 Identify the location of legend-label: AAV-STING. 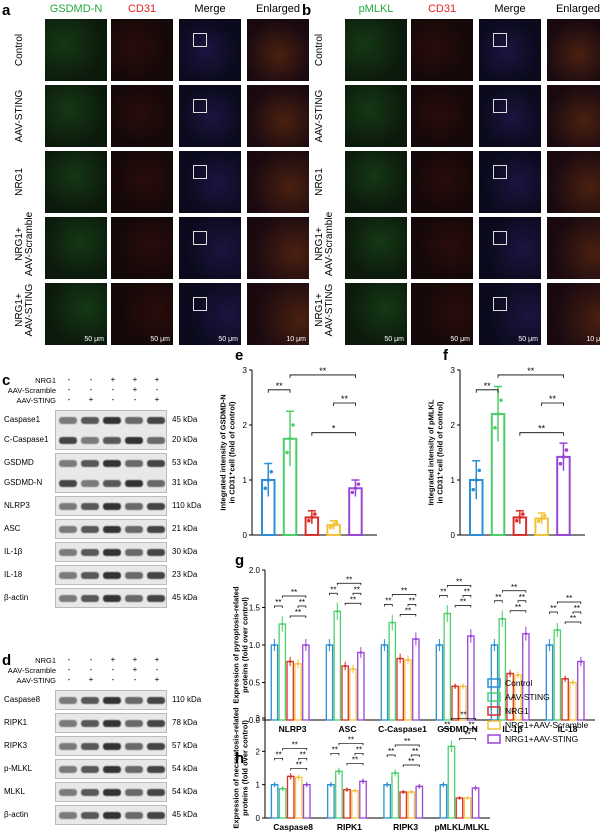
(527, 697).